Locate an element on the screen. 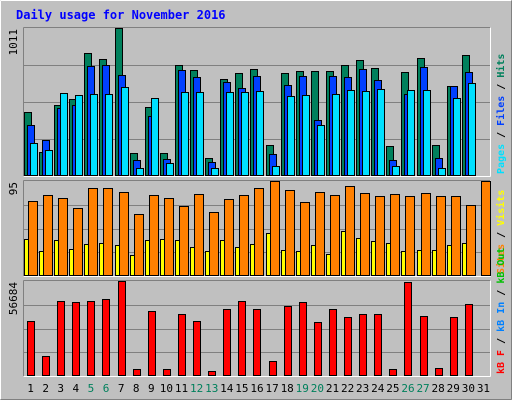  x-tick-label: 31 is located at coordinates (483, 388).